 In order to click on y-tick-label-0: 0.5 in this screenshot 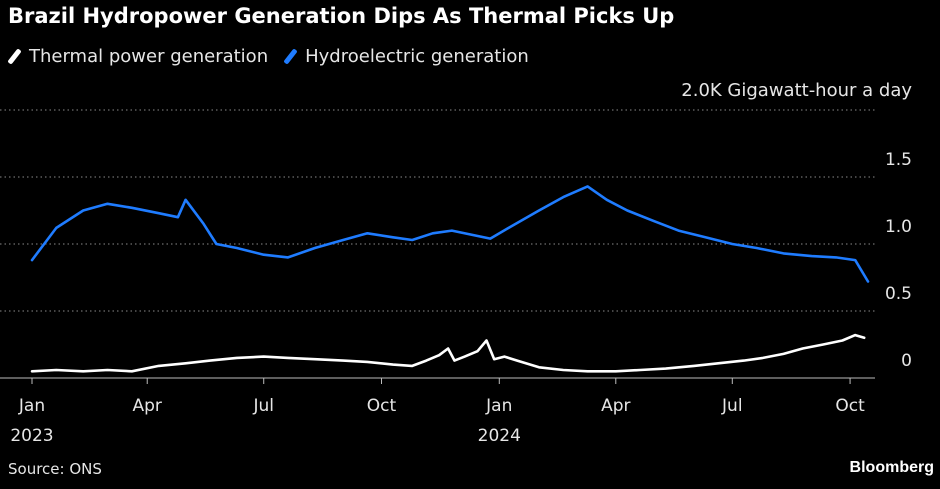, I will do `click(898, 294)`.